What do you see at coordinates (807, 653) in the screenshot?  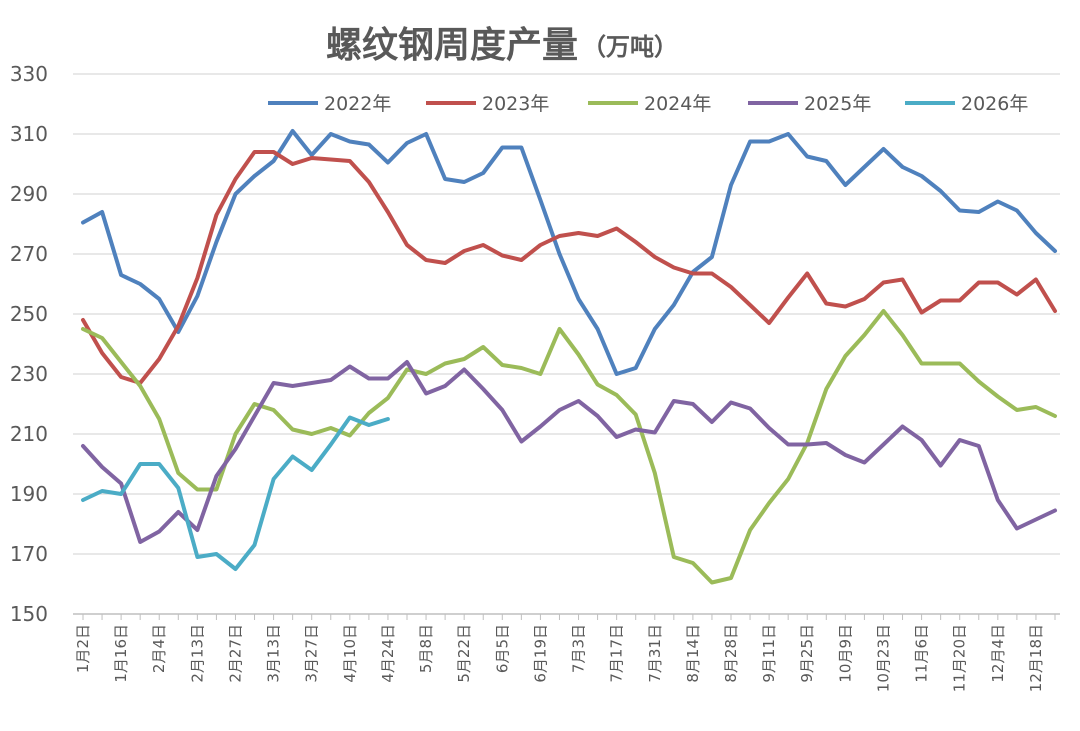 I see `x-tick-label: 9月25日` at bounding box center [807, 653].